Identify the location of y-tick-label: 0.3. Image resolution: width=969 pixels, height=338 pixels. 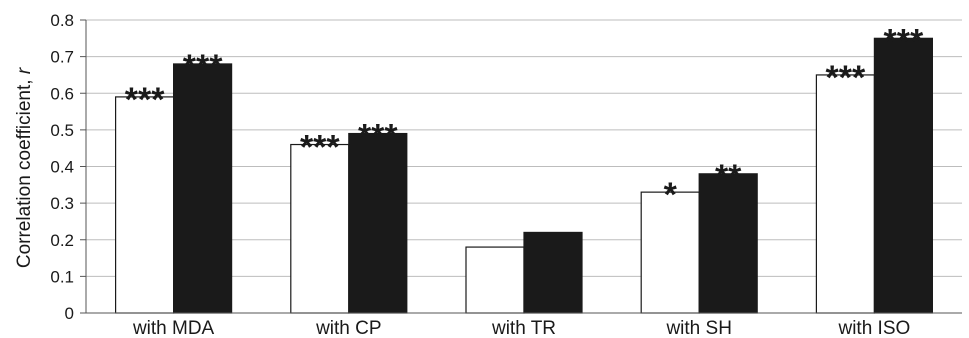
(62, 203).